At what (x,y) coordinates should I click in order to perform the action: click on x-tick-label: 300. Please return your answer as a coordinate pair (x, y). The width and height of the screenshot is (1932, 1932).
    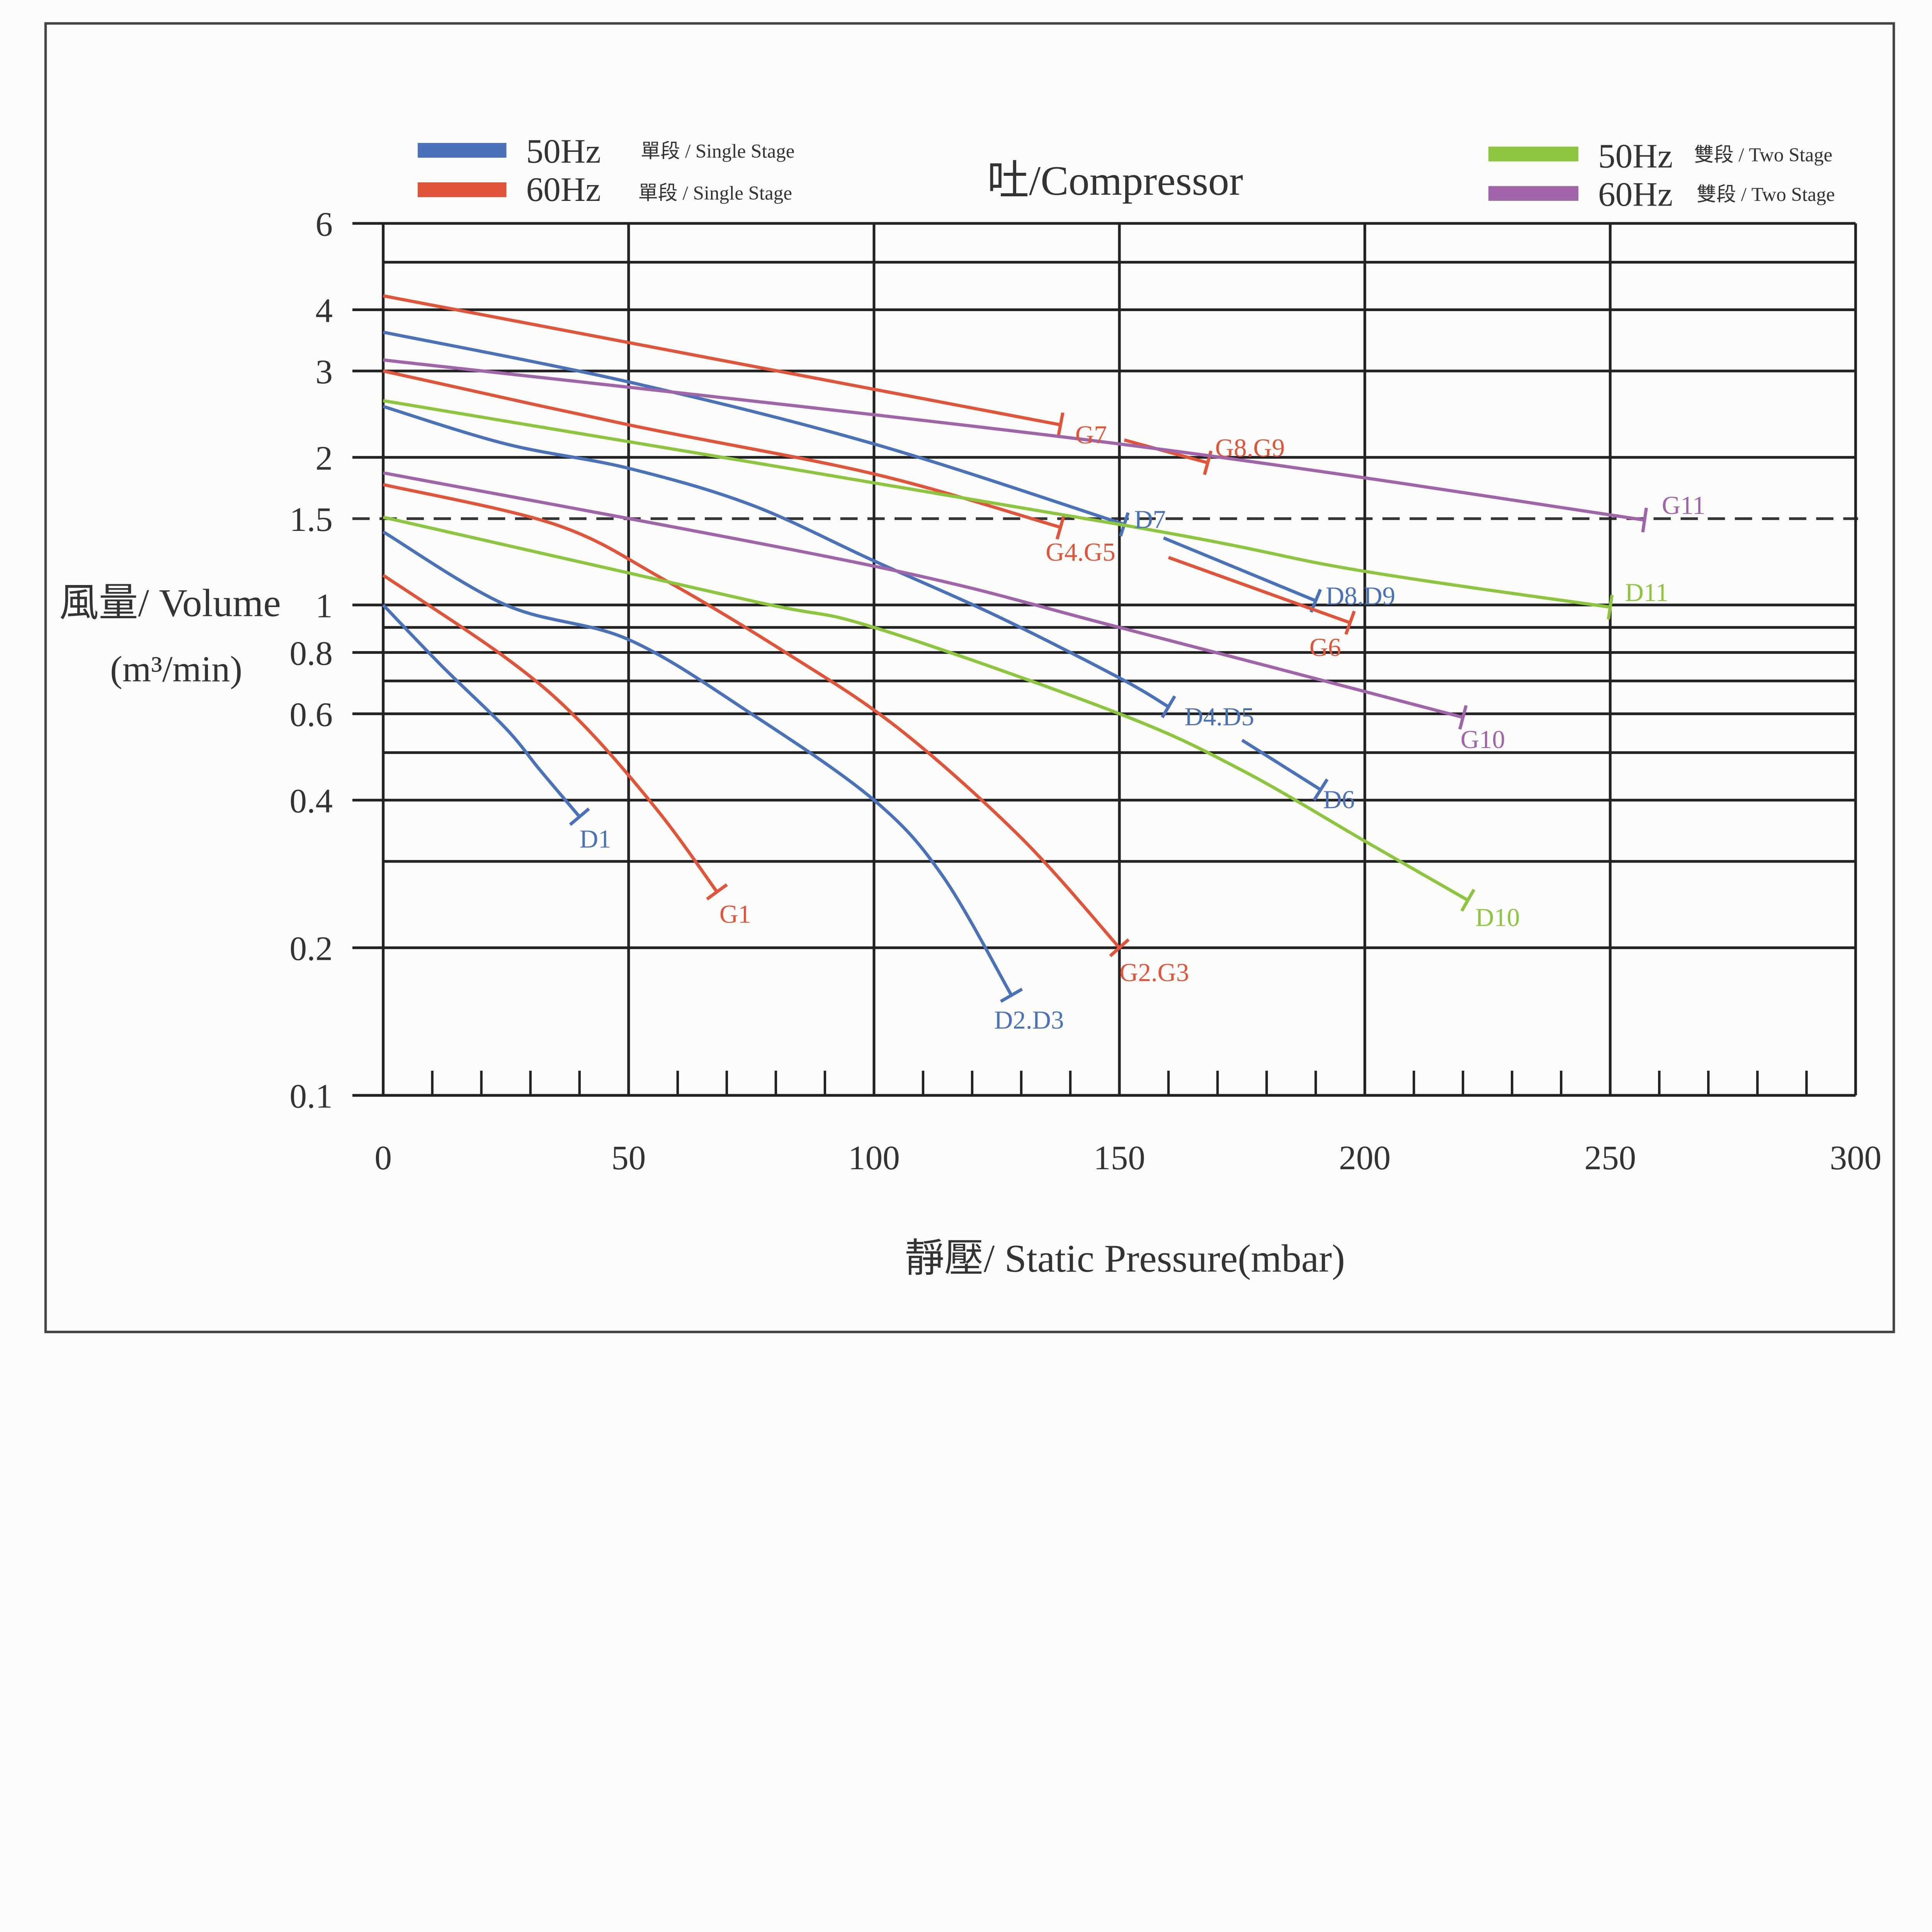
    Looking at the image, I should click on (1856, 1158).